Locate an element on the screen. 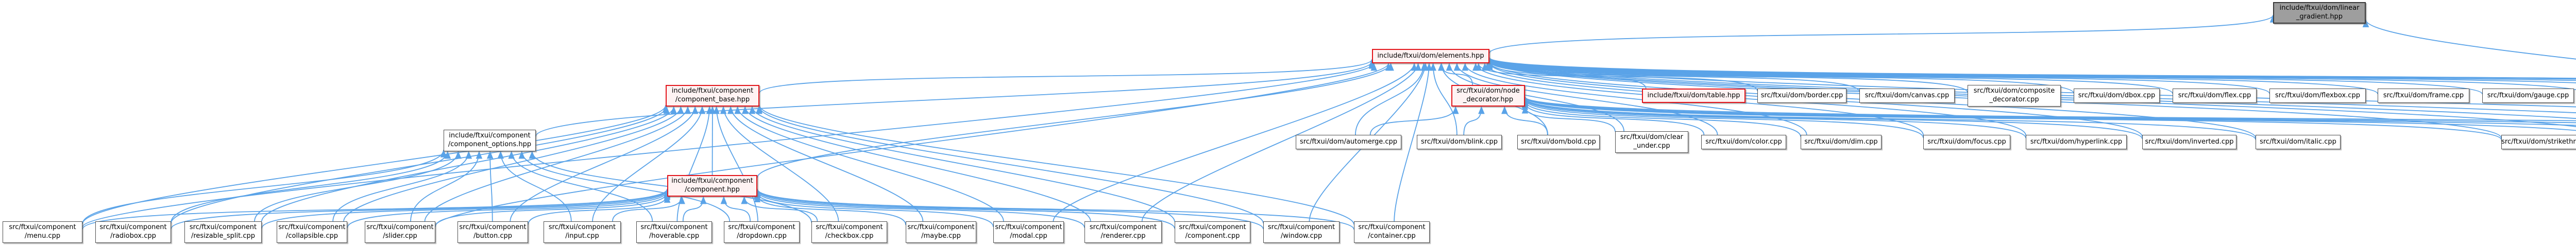 The height and width of the screenshot is (245, 2576). graph-node-label: src/ftxui/dom/flexbox.cpp is located at coordinates (2318, 95).